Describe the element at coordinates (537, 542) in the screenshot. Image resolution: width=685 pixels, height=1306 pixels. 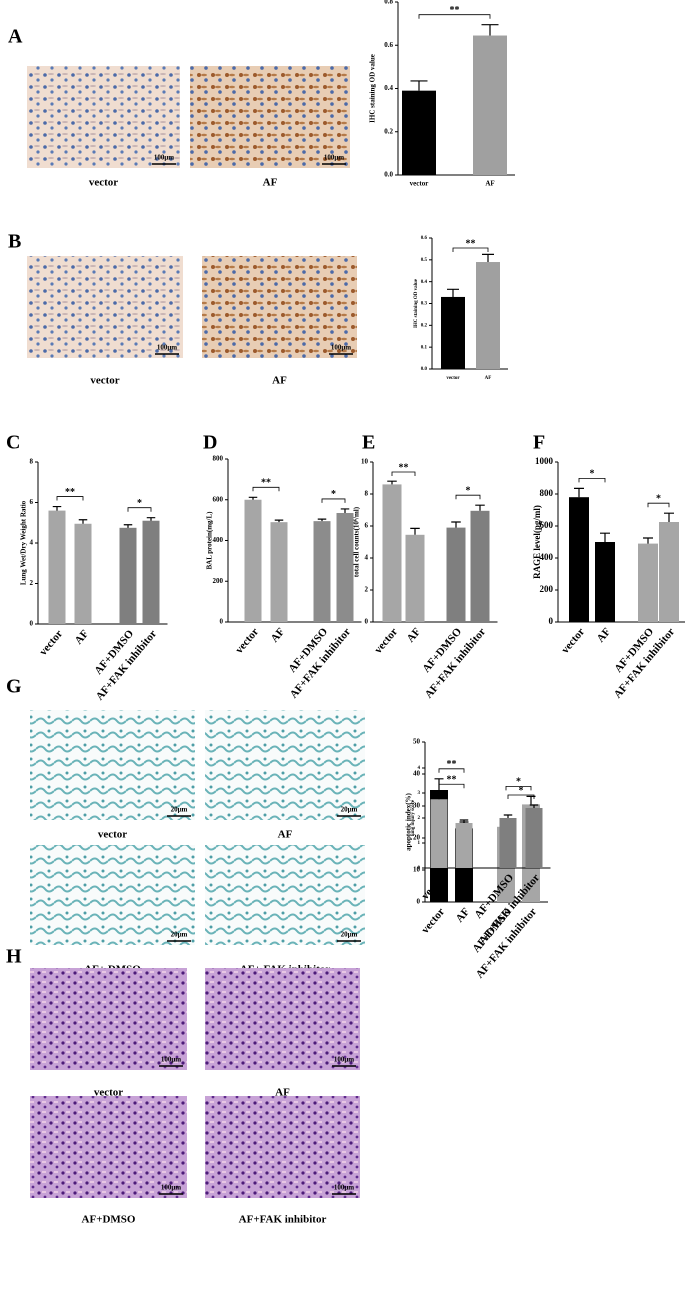
I see `y-axis-label: RAGE level(pg/ml)` at that location.